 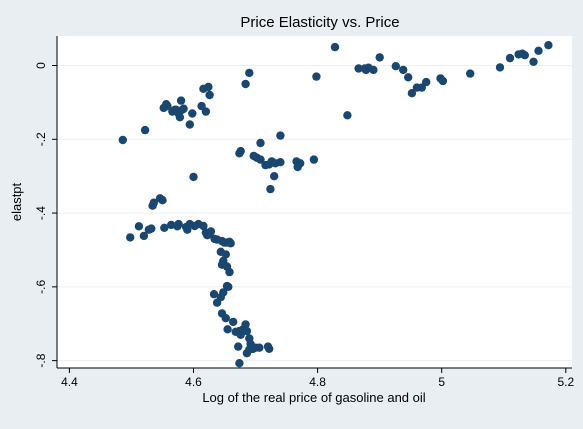 What do you see at coordinates (565, 382) in the screenshot?
I see `x-tick-label: 5.2` at bounding box center [565, 382].